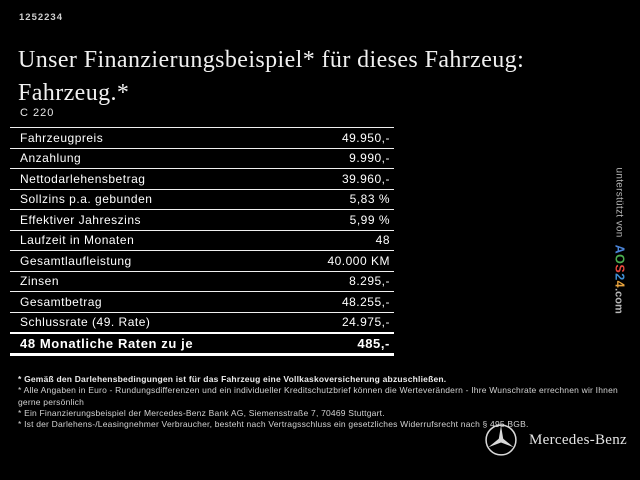 The image size is (640, 480). What do you see at coordinates (86, 199) in the screenshot?
I see `row-label: Sollzins p.a. gebunden` at bounding box center [86, 199].